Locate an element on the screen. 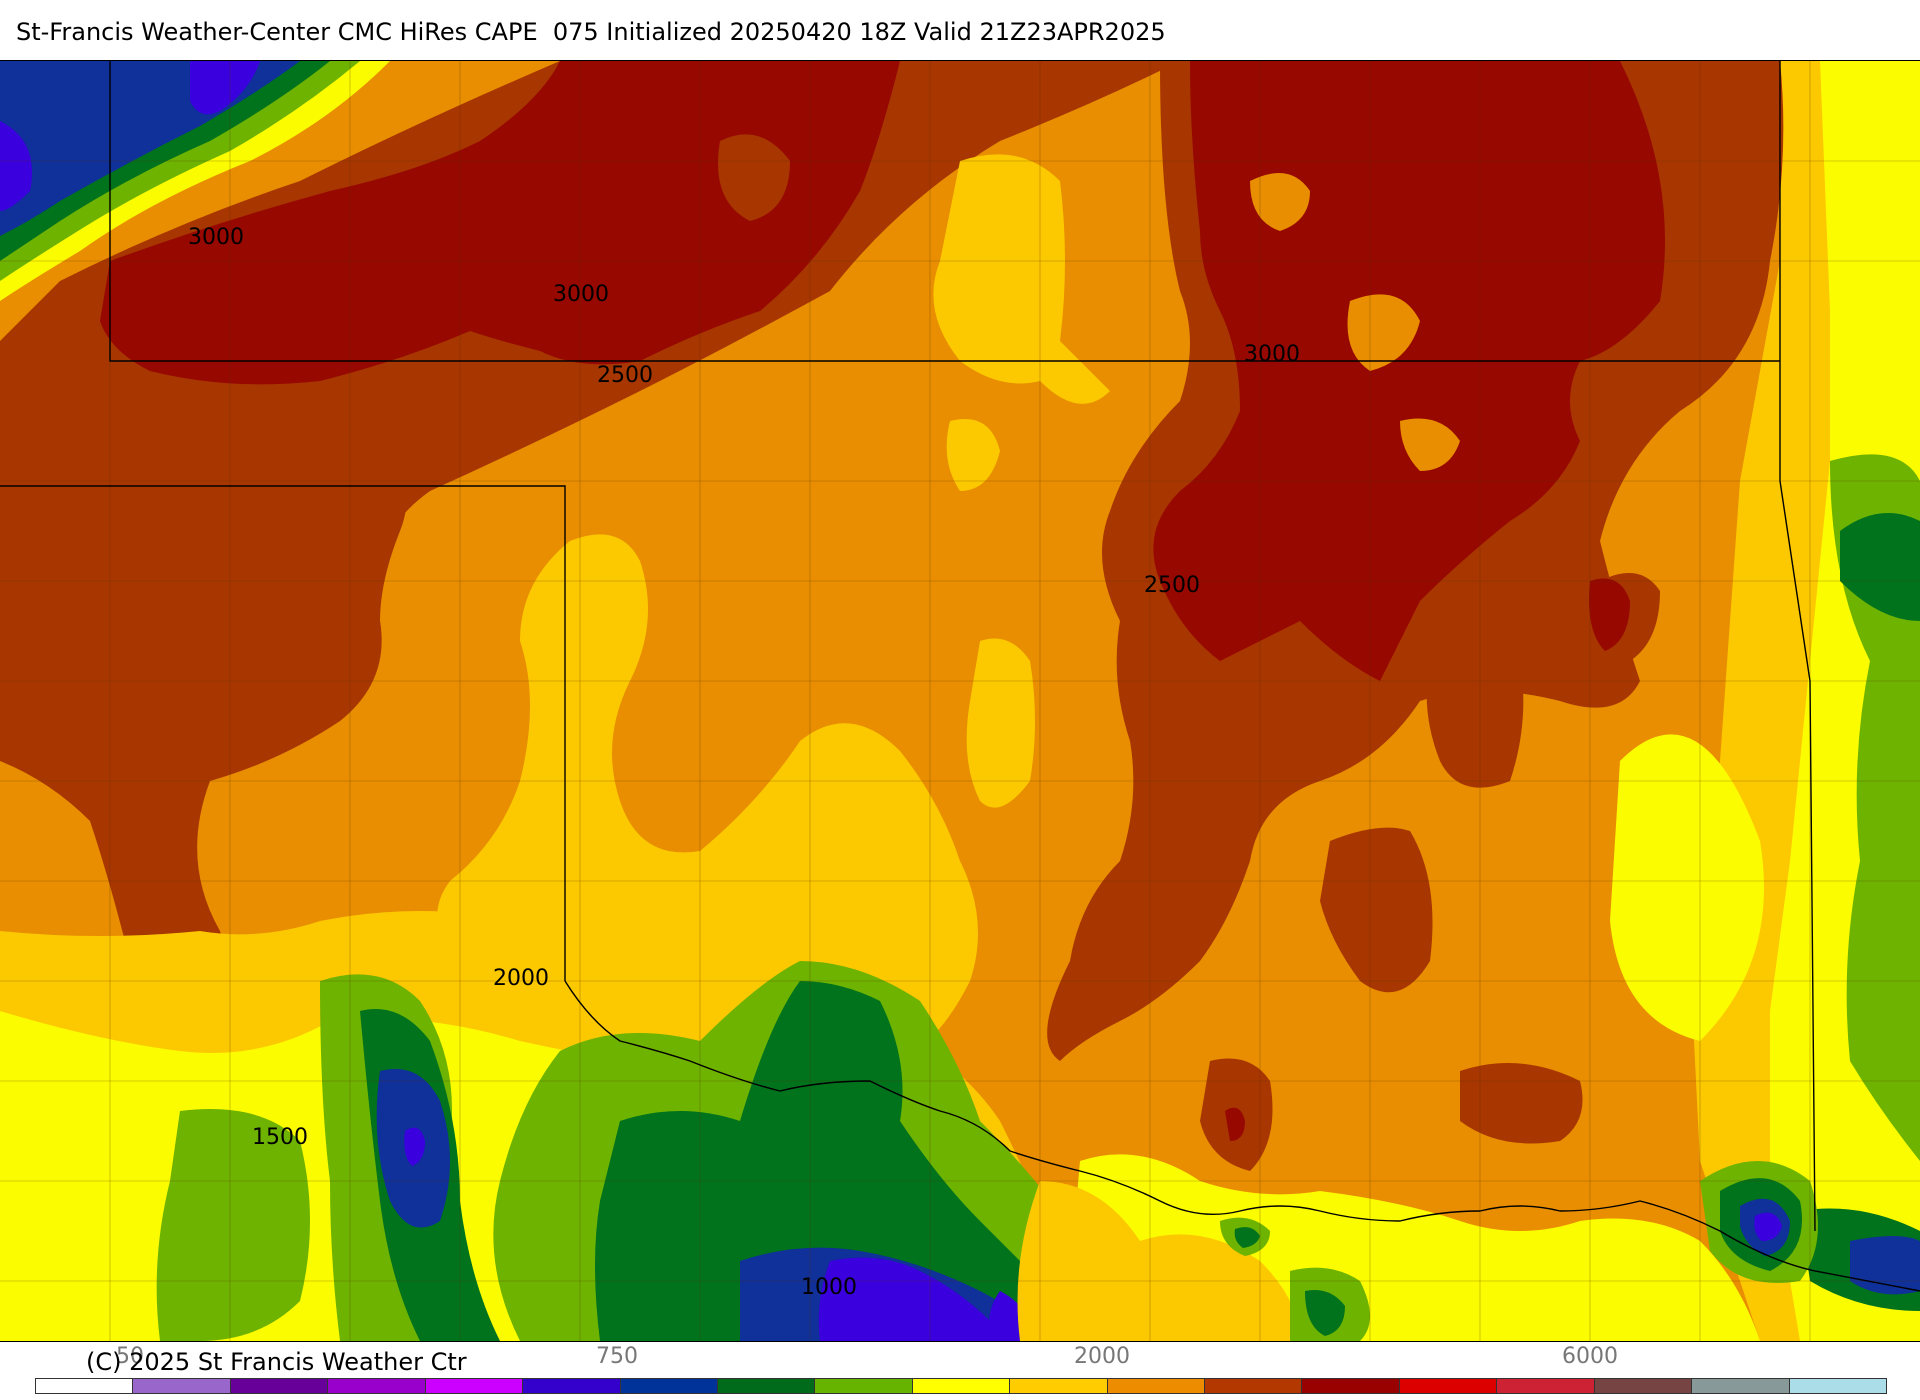 This screenshot has height=1400, width=1920. cape-fill-sw-lime is located at coordinates (233, 1225).